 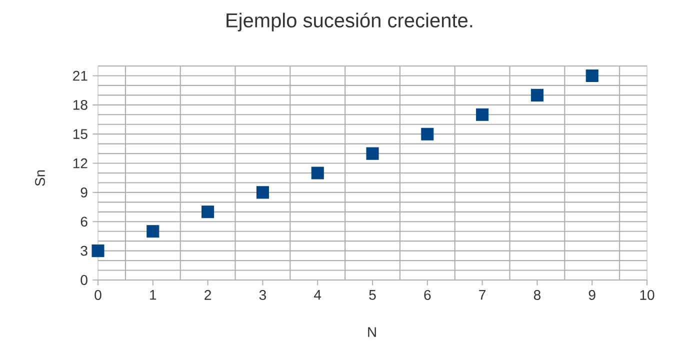 I want to click on y-axis-title: Sn, so click(x=40, y=178).